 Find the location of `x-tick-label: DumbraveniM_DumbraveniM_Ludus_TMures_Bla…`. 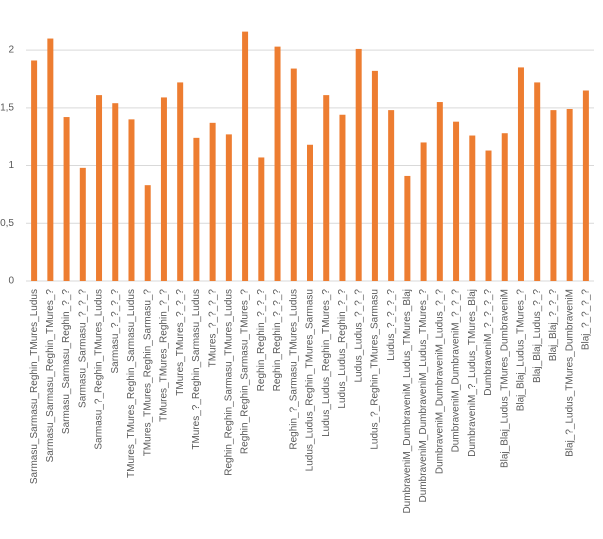

x-tick-label: DumbraveniM_DumbraveniM_Ludus_TMures_Bla… is located at coordinates (407, 401).